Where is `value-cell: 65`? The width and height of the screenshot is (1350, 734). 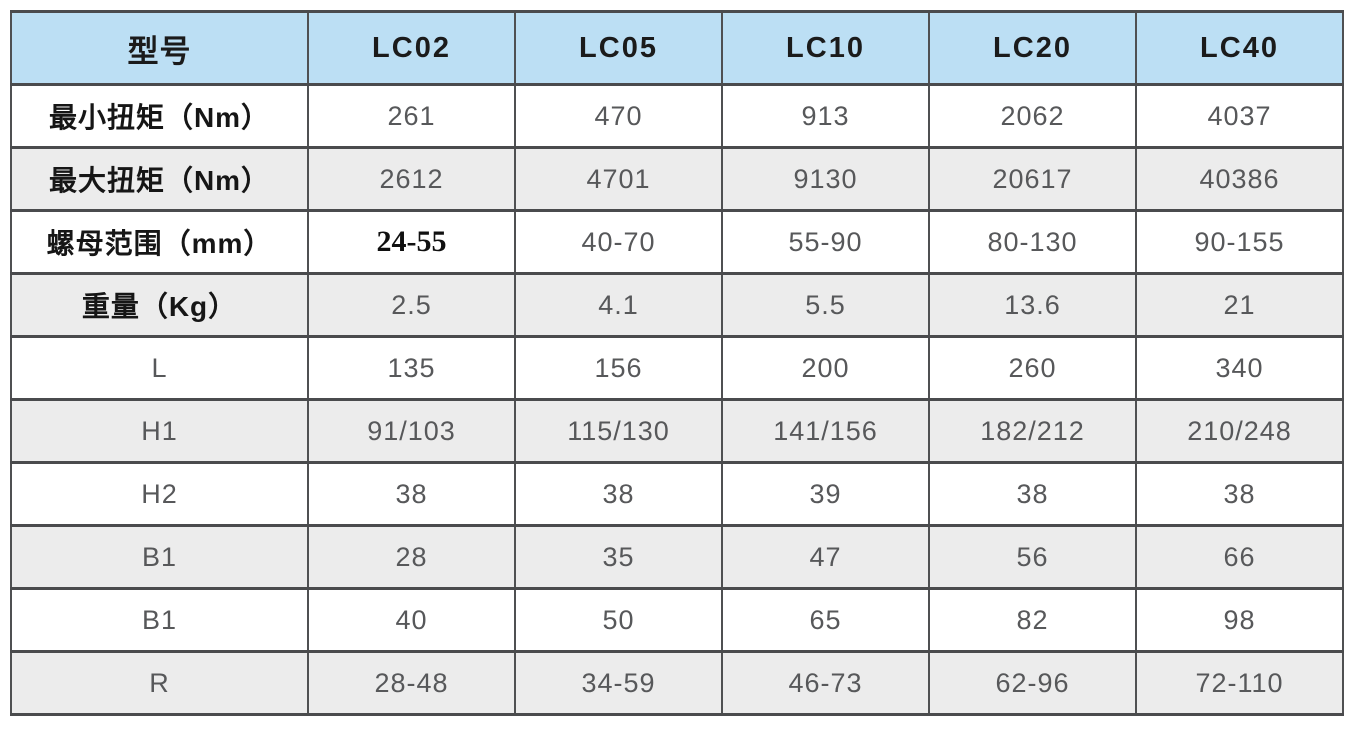 value-cell: 65 is located at coordinates (825, 620).